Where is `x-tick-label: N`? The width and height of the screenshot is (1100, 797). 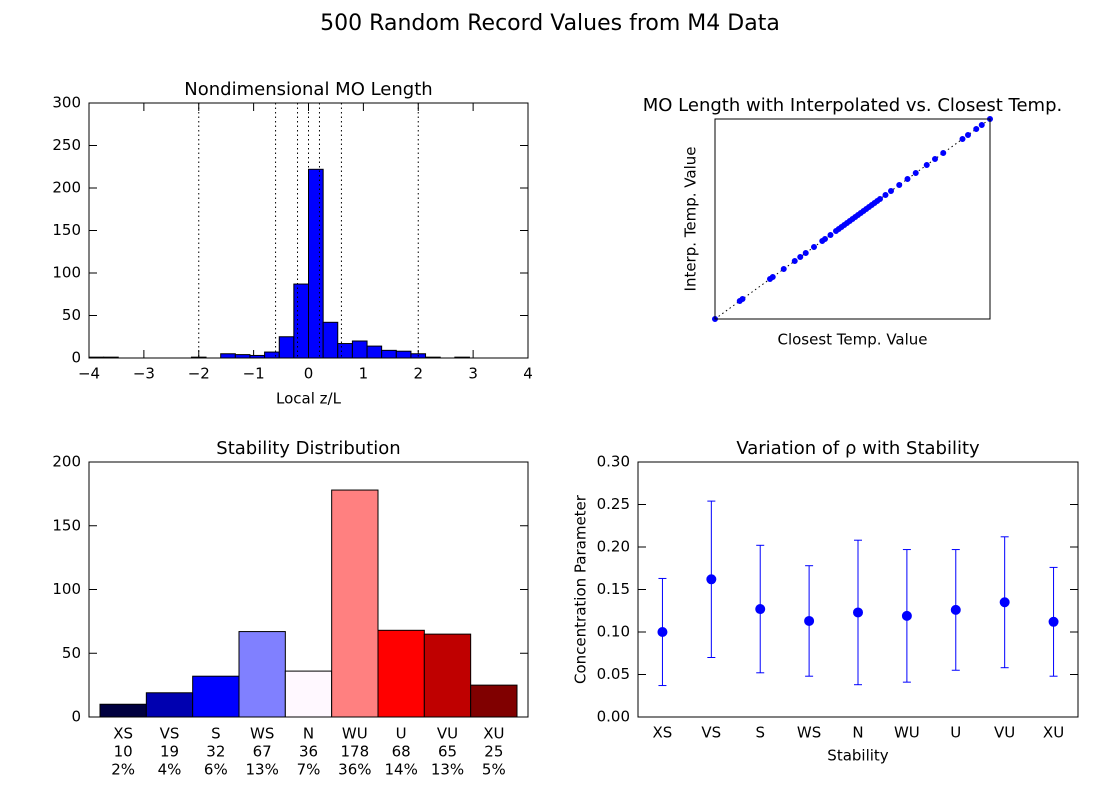 x-tick-label: N is located at coordinates (308, 734).